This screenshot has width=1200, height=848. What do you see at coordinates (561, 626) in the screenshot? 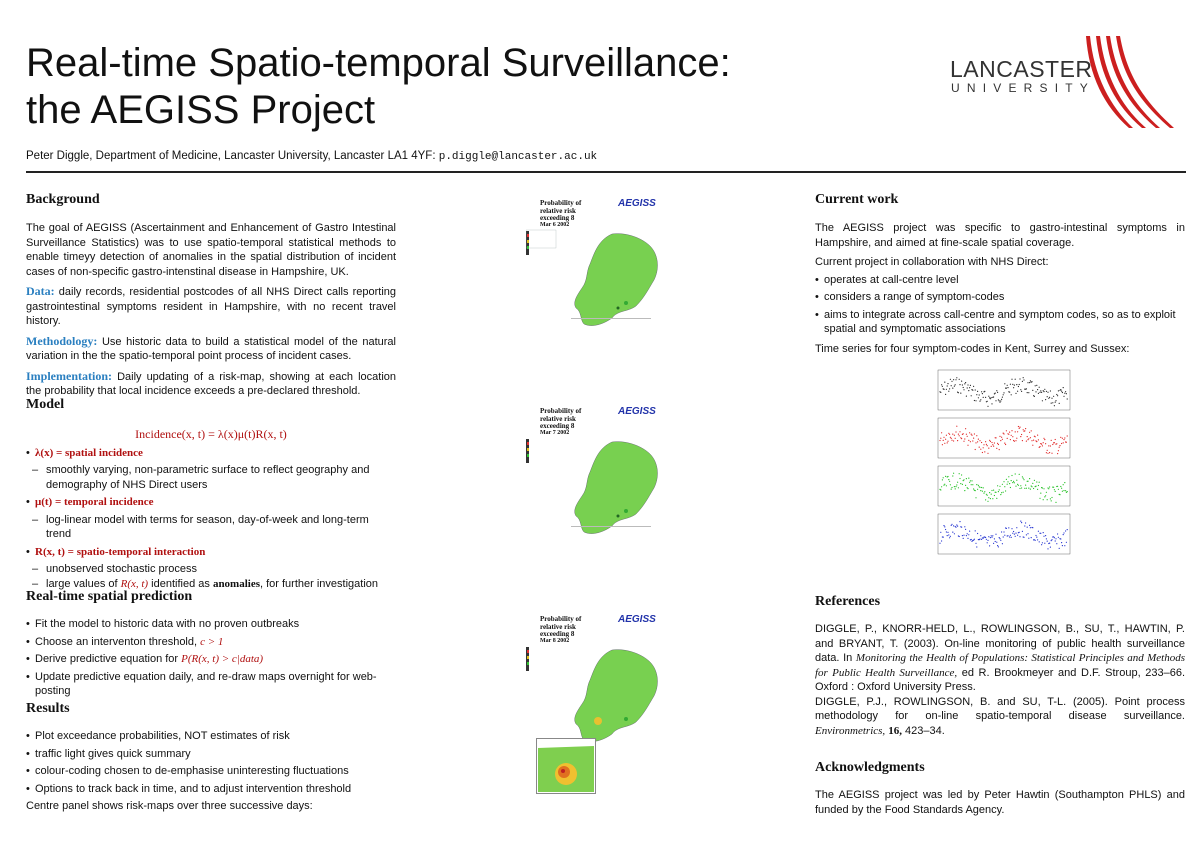
I see `map-title: Probability of relative risk exceeding 8` at bounding box center [561, 626].